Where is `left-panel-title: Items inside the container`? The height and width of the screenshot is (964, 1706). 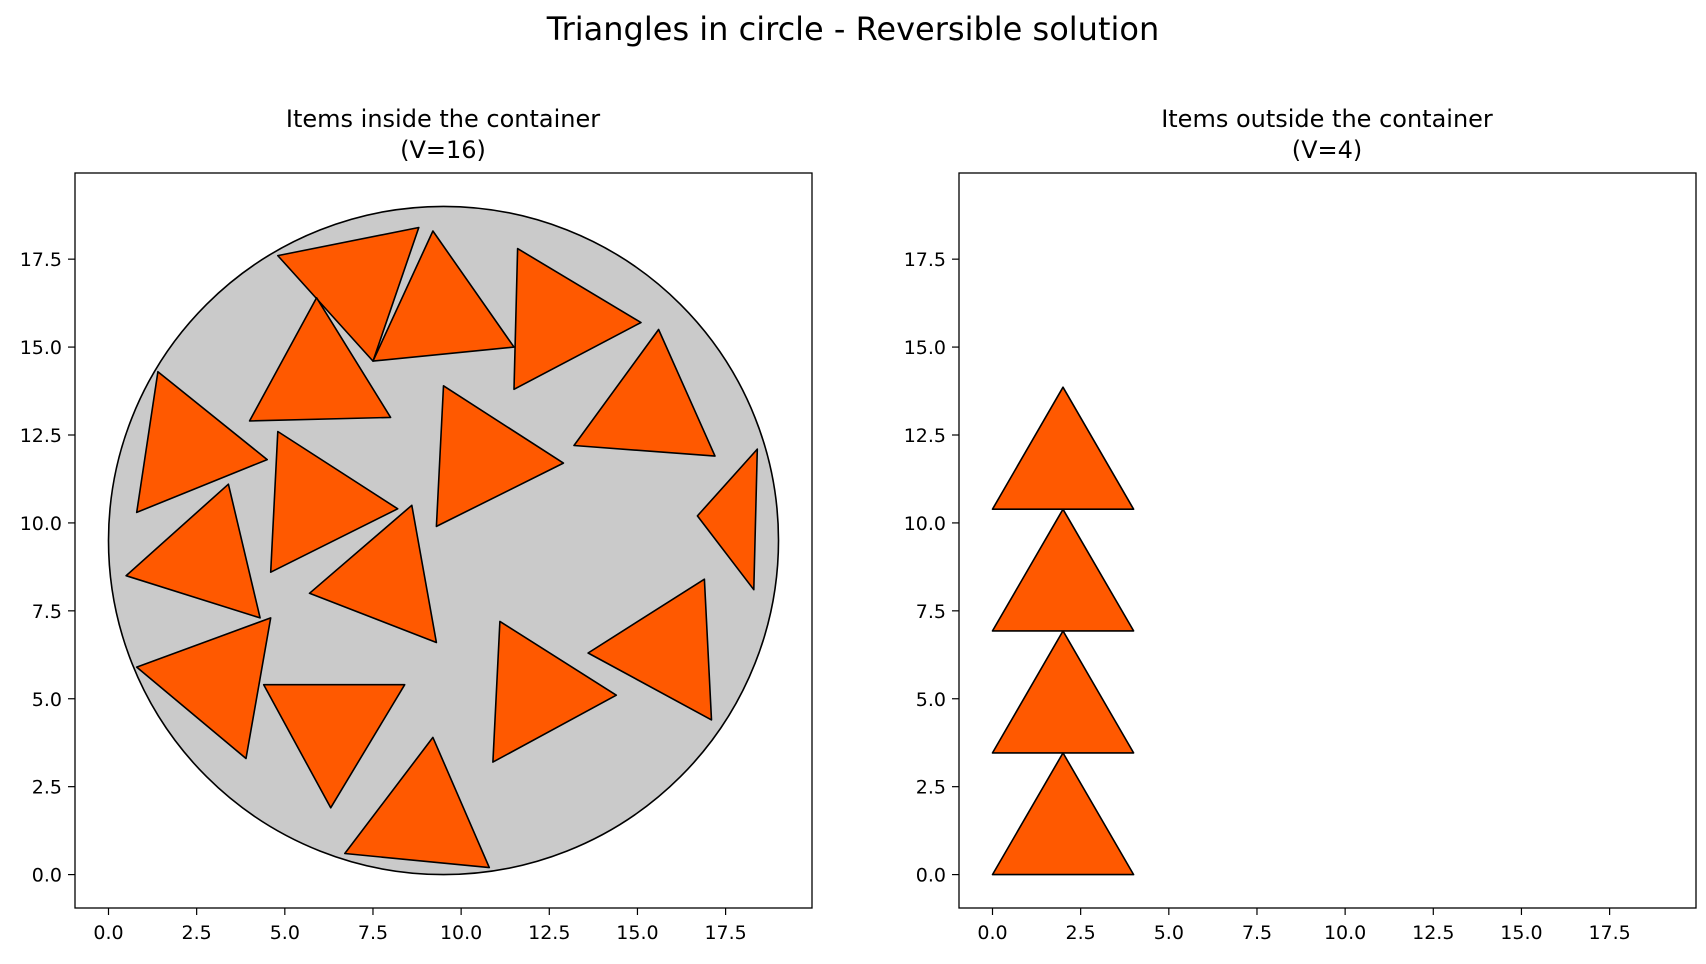 left-panel-title: Items inside the container is located at coordinates (443, 119).